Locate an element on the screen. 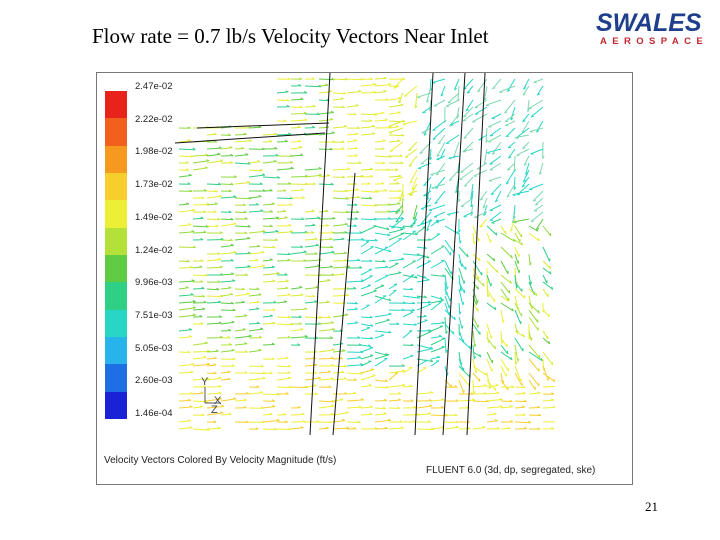  colorbar is located at coordinates (116, 255).